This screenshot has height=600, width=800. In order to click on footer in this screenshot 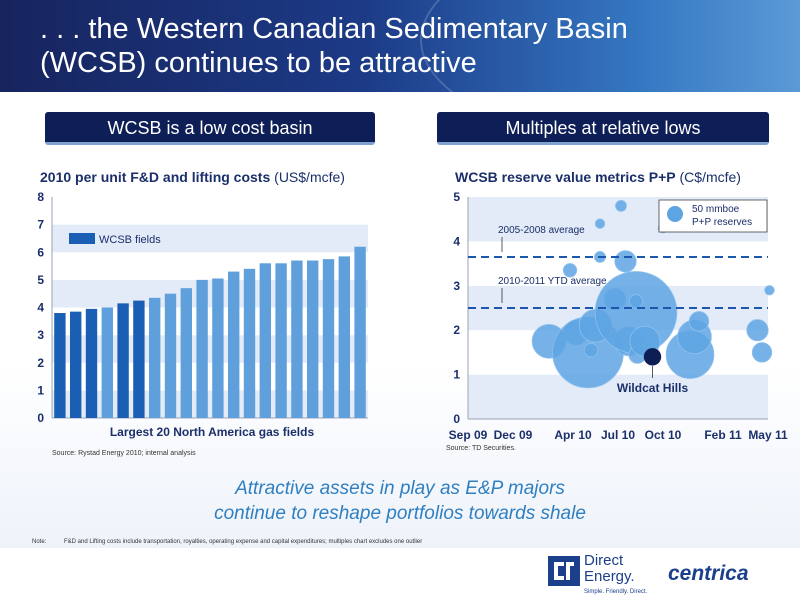, I will do `click(400, 574)`.